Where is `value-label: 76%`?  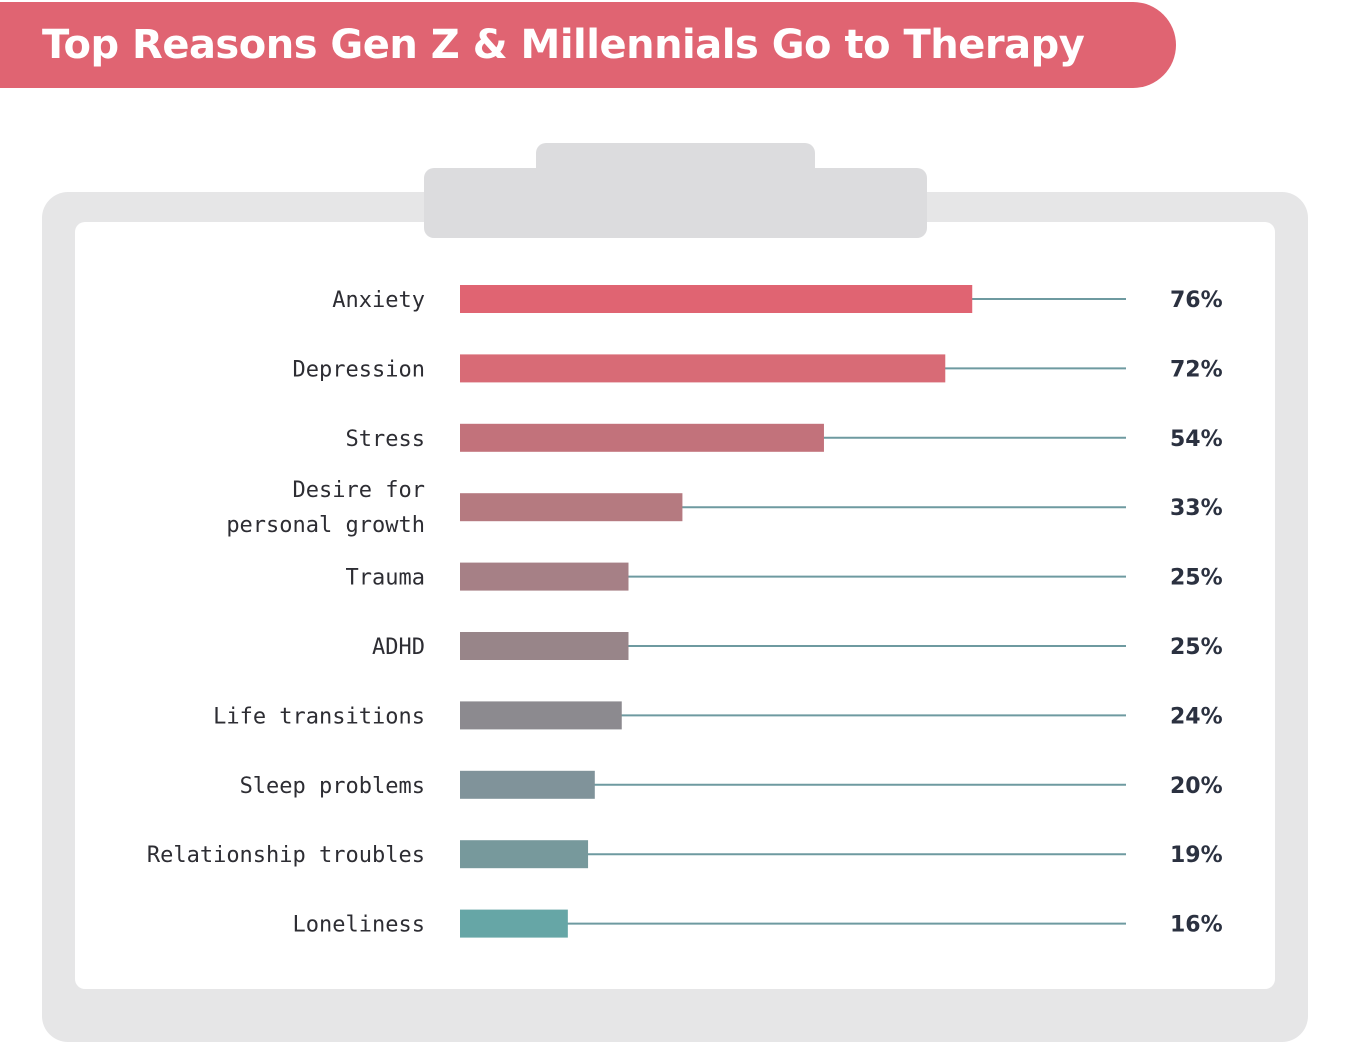
value-label: 76% is located at coordinates (1196, 300).